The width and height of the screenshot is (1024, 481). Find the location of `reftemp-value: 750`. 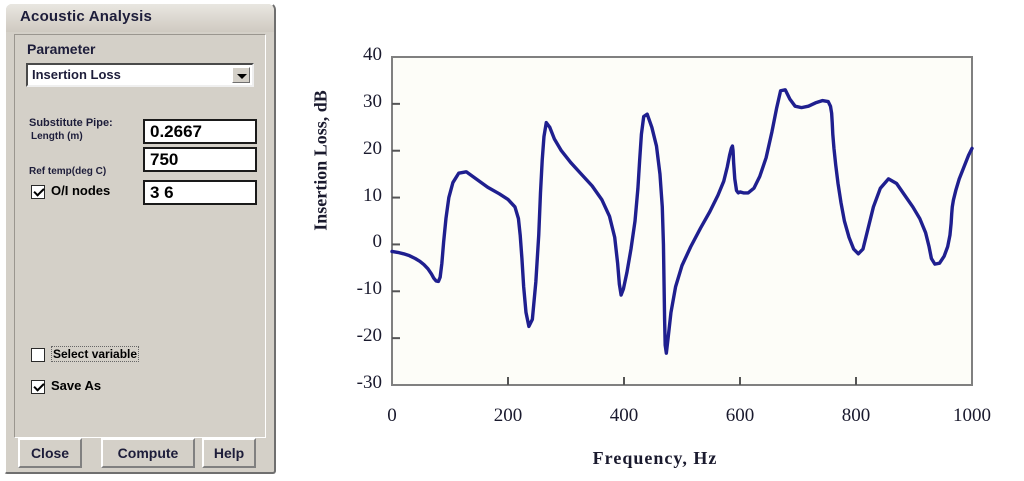

reftemp-value: 750 is located at coordinates (164, 159).